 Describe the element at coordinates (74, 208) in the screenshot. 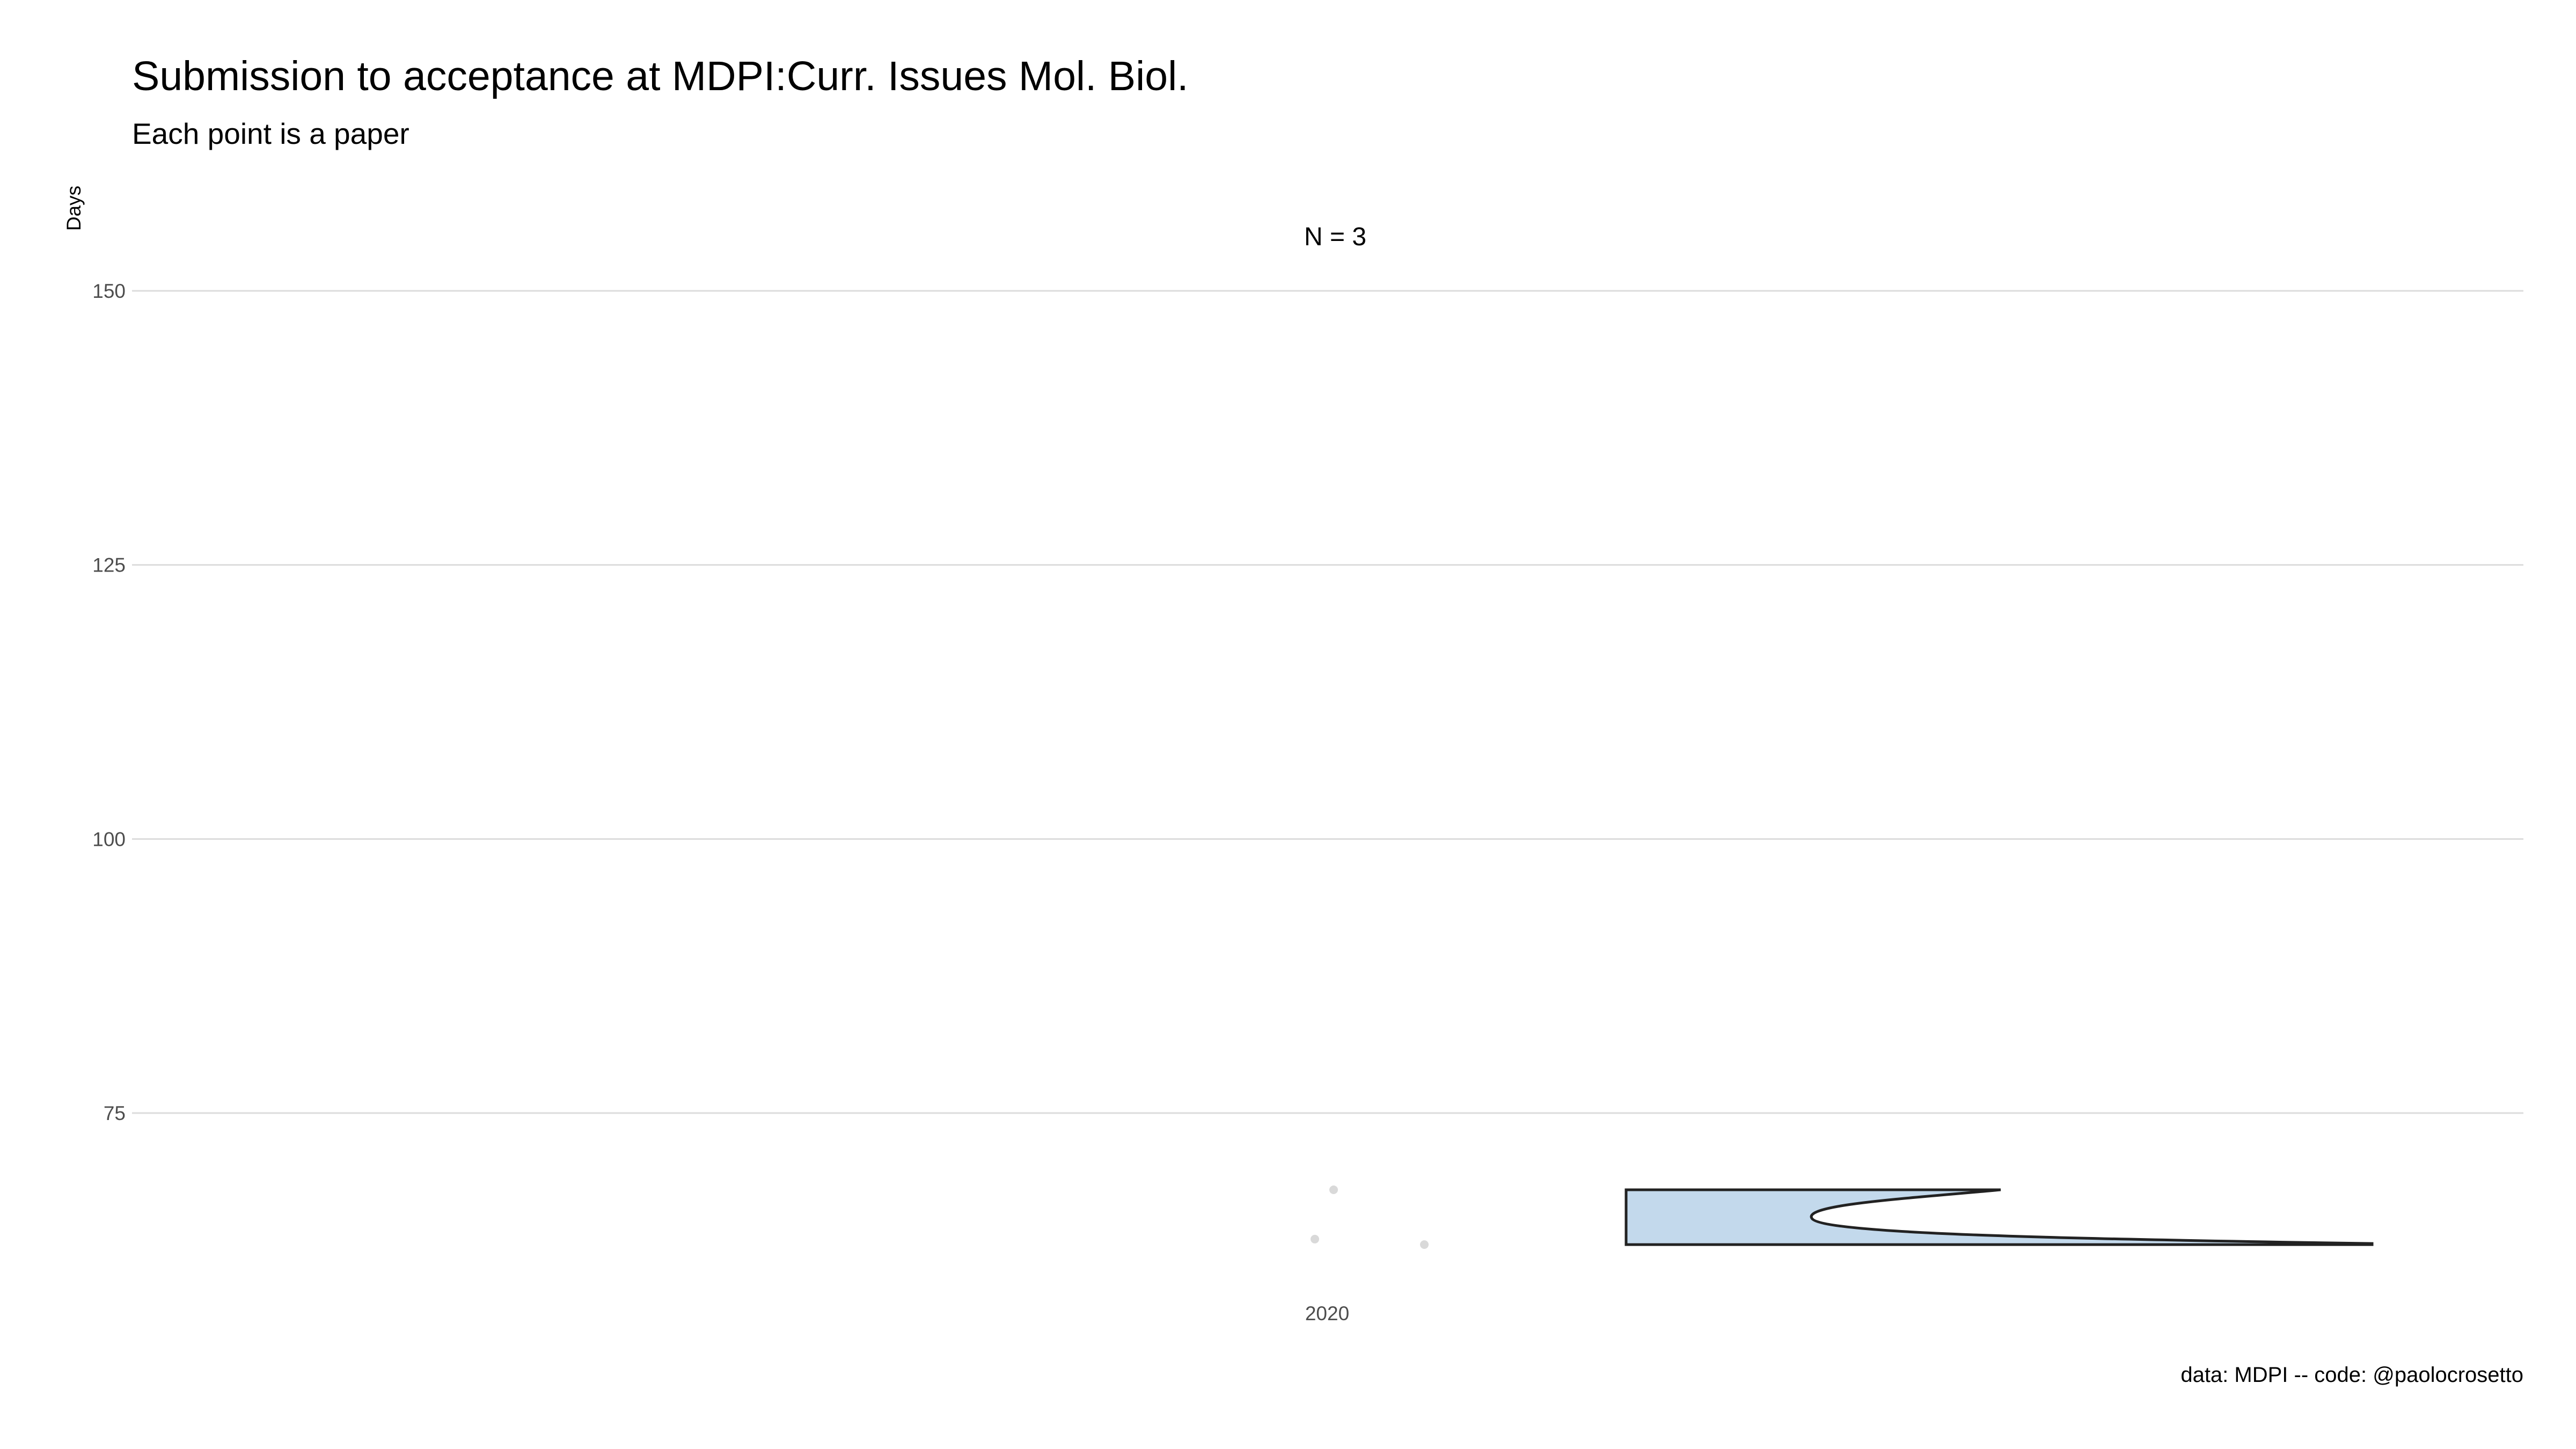

I see `y-axis-label: Days` at that location.